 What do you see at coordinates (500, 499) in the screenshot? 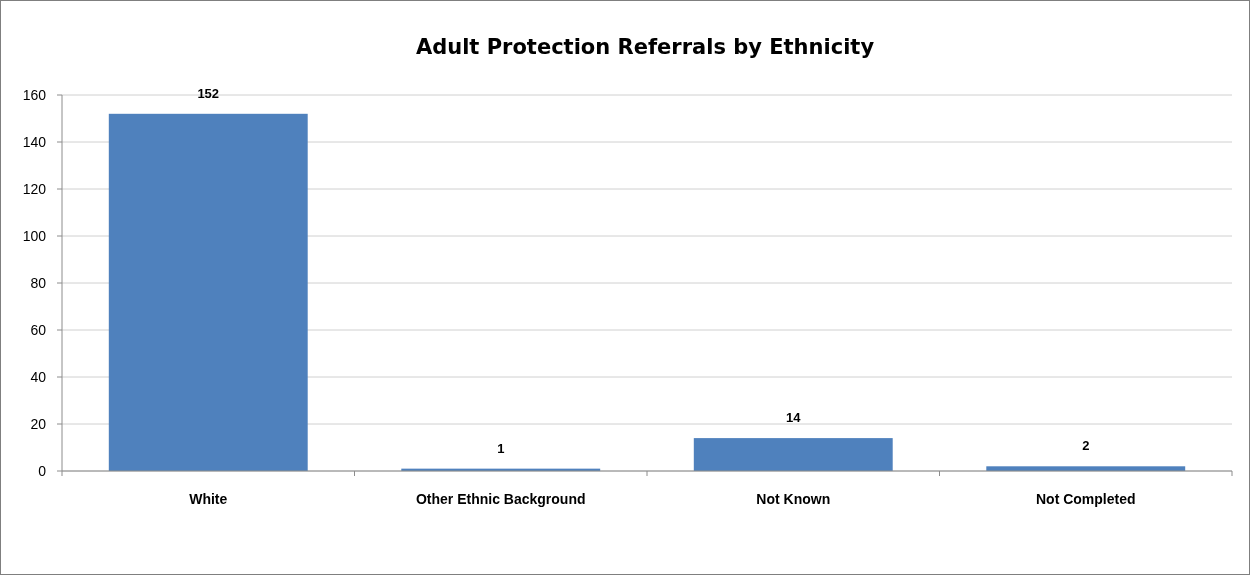
I see `x-tick-label: Other Ethnic Background` at bounding box center [500, 499].